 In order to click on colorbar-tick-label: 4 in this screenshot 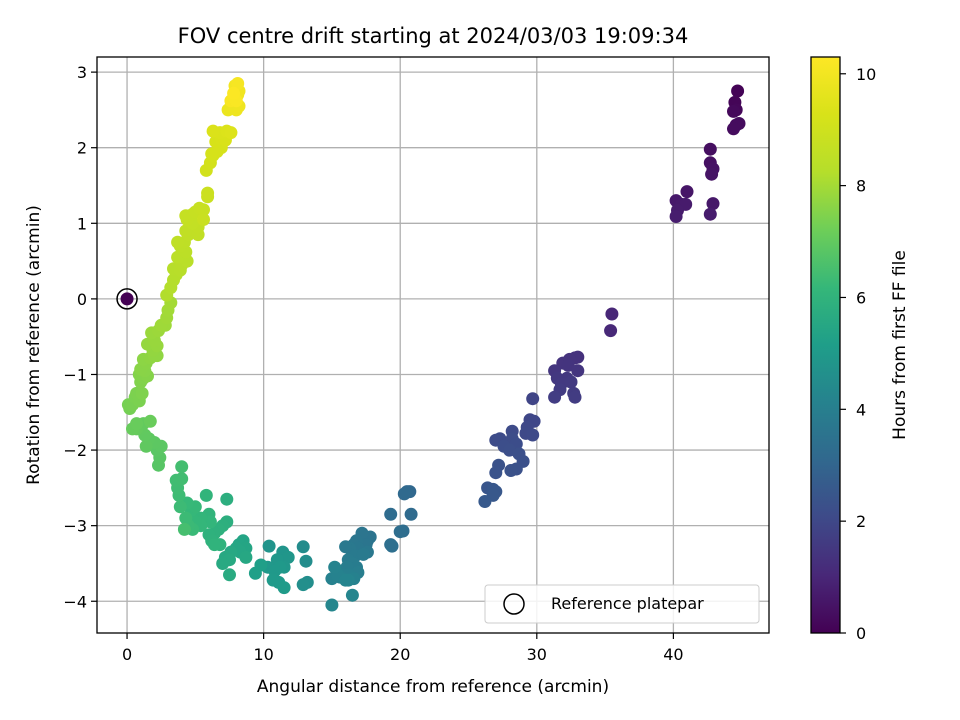, I will do `click(861, 409)`.